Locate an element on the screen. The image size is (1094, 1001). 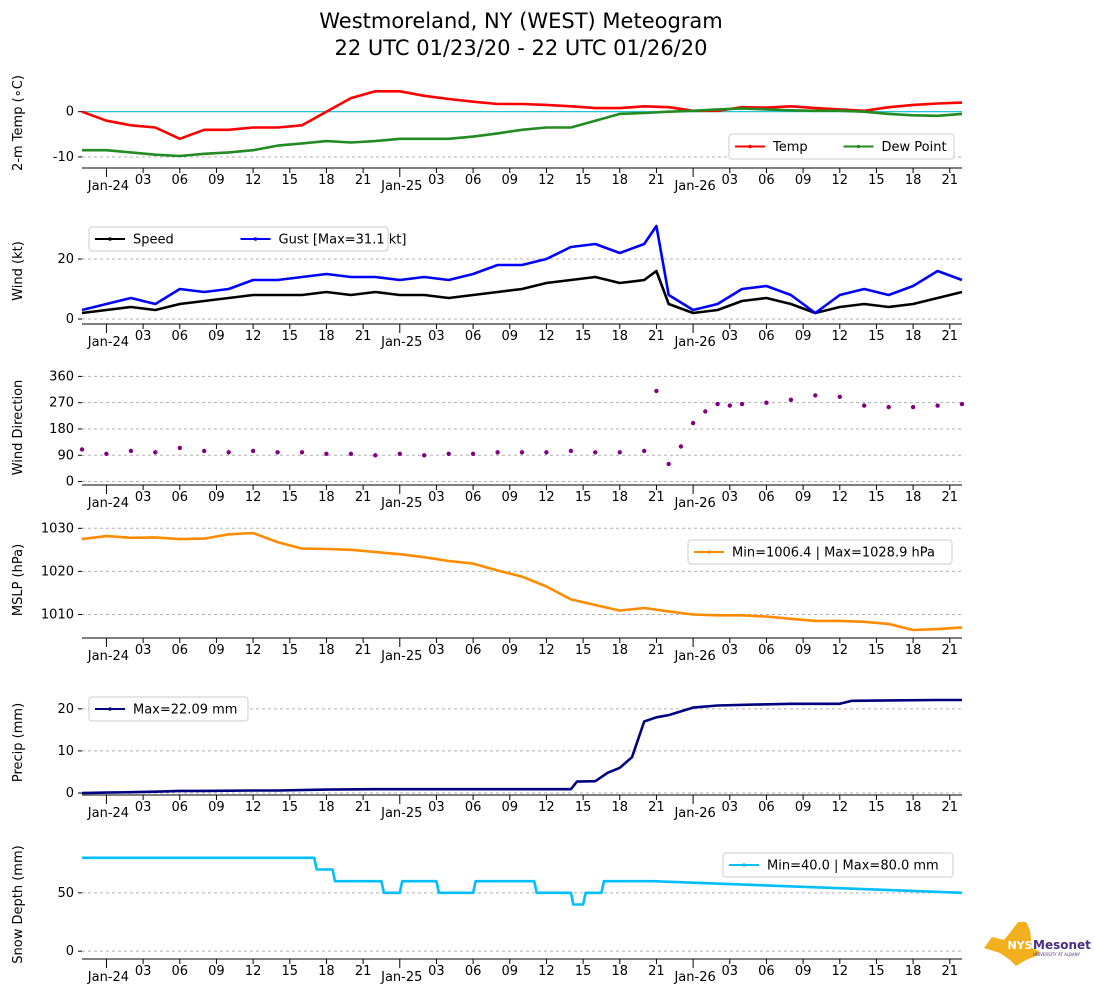
legend: Min=1006.4 | Max=1028.9 hPa is located at coordinates (820, 552).